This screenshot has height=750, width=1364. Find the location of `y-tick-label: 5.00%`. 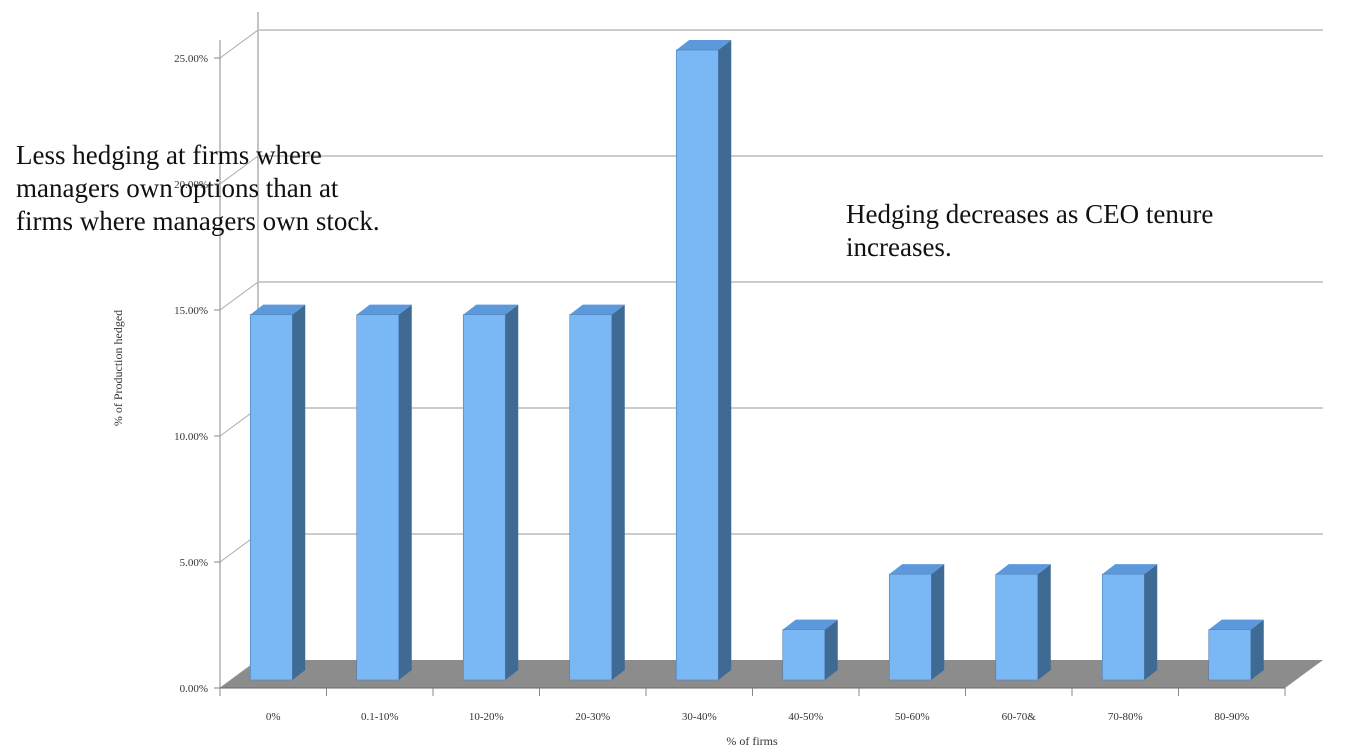

y-tick-label: 5.00% is located at coordinates (194, 563).